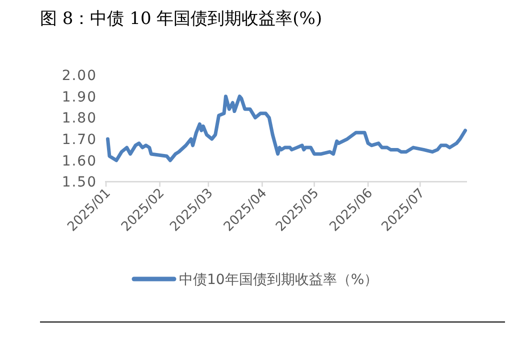 This screenshot has width=518, height=361. What do you see at coordinates (79, 76) in the screenshot?
I see `y-tick-label: 2.00` at bounding box center [79, 76].